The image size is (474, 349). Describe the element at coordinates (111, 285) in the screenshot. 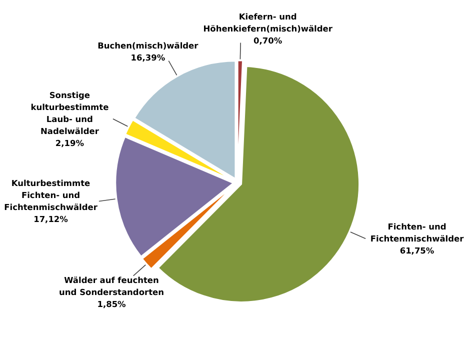

I see `slice-label: Wälder auf feuchten und Sonderstandorten` at that location.